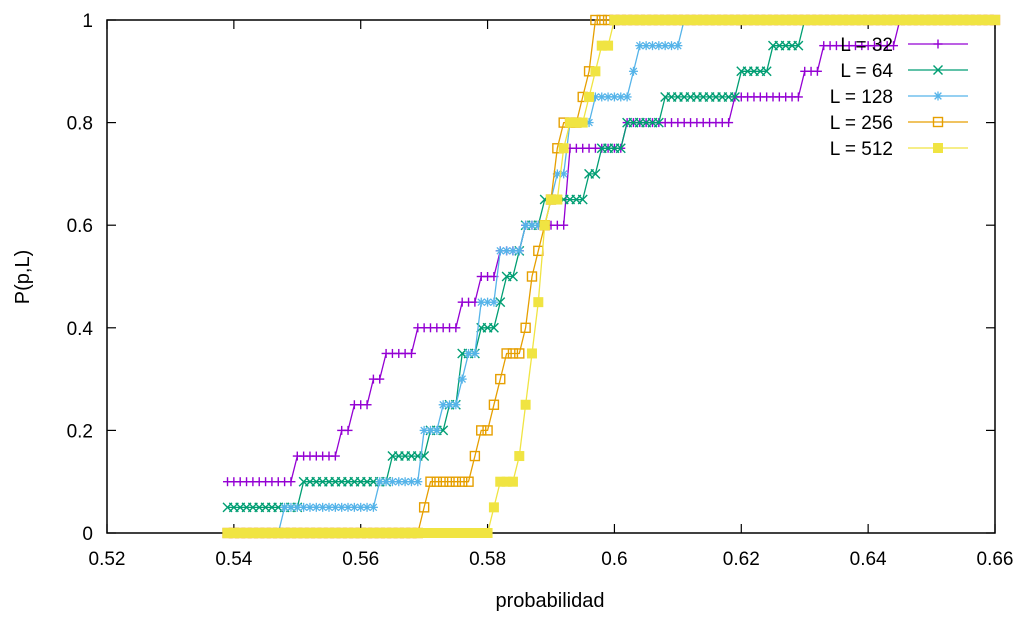 This screenshot has width=1028, height=618. What do you see at coordinates (614, 559) in the screenshot?
I see `x-tick-label: 0.6` at bounding box center [614, 559].